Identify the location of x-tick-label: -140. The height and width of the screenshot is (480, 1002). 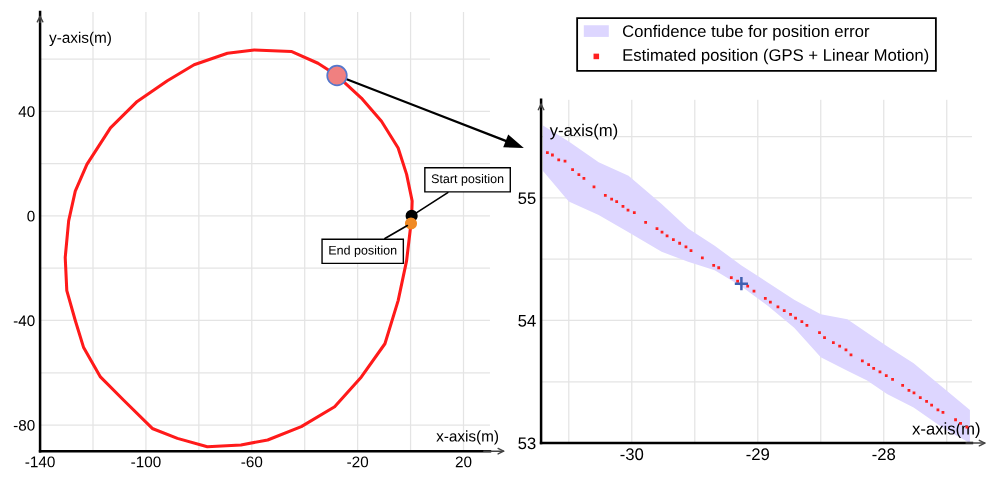
(40, 462).